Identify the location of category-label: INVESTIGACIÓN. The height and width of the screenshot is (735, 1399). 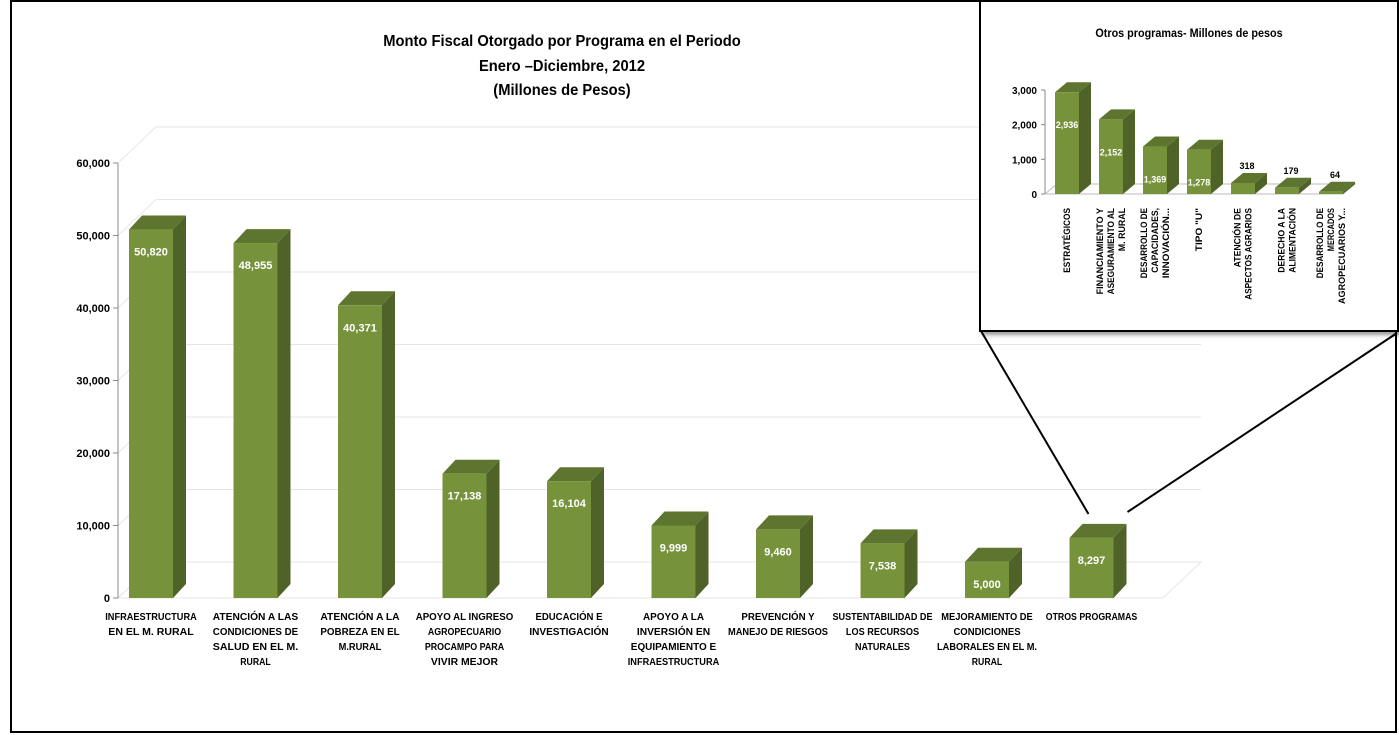
(568, 631).